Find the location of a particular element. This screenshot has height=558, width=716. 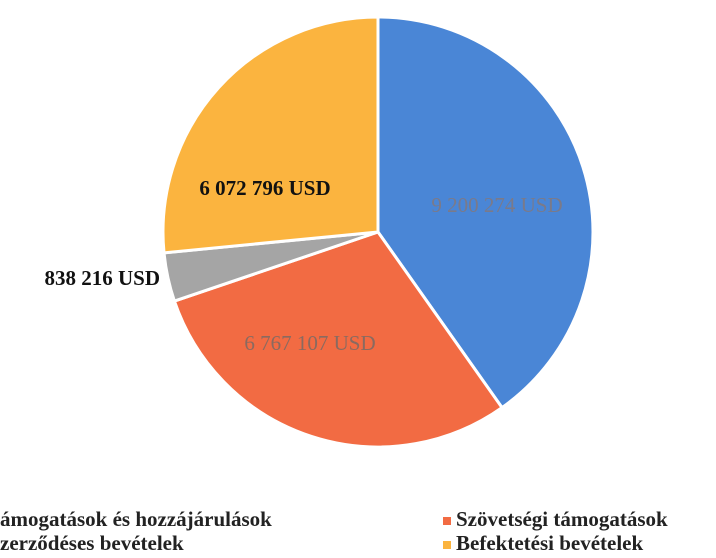

data-label: 6 767 107 USD is located at coordinates (309, 343).